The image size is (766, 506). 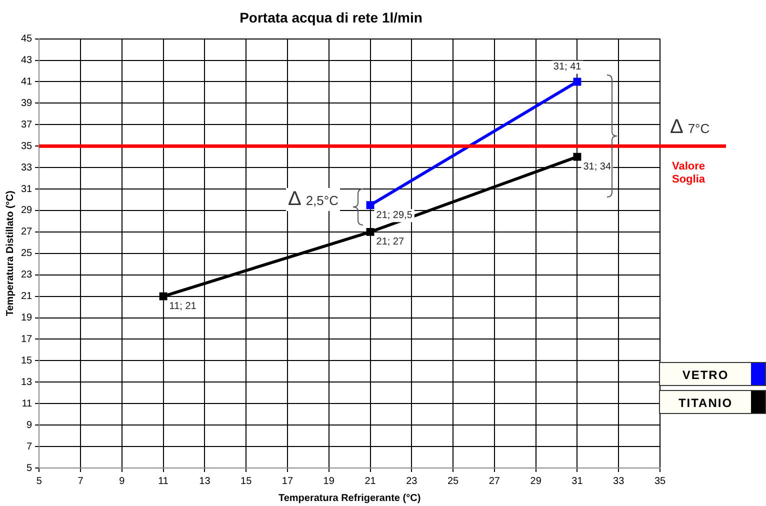 What do you see at coordinates (370, 481) in the screenshot?
I see `x-tick-label: 21` at bounding box center [370, 481].